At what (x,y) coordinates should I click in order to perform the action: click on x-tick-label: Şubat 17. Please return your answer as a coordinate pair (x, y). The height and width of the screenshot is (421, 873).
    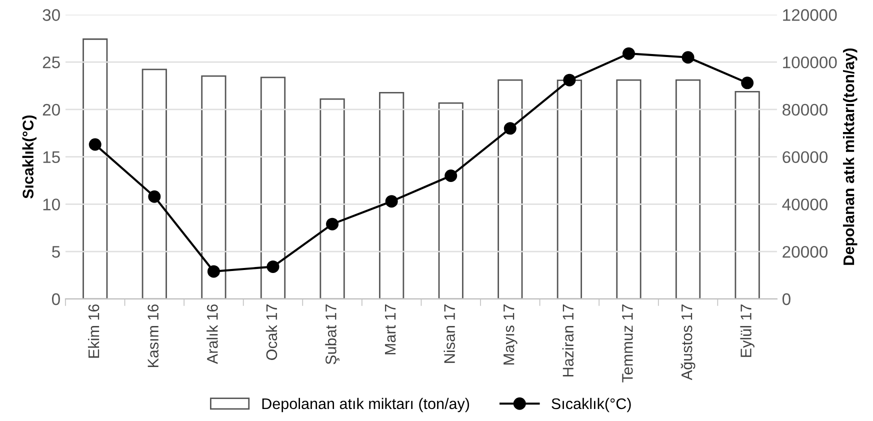
    Looking at the image, I should click on (332, 334).